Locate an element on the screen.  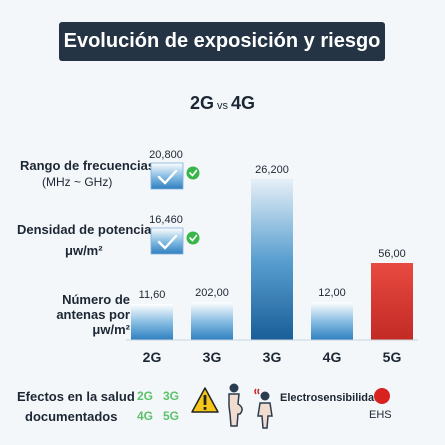
ehs-label: Electrosensibilidad is located at coordinates (330, 398).